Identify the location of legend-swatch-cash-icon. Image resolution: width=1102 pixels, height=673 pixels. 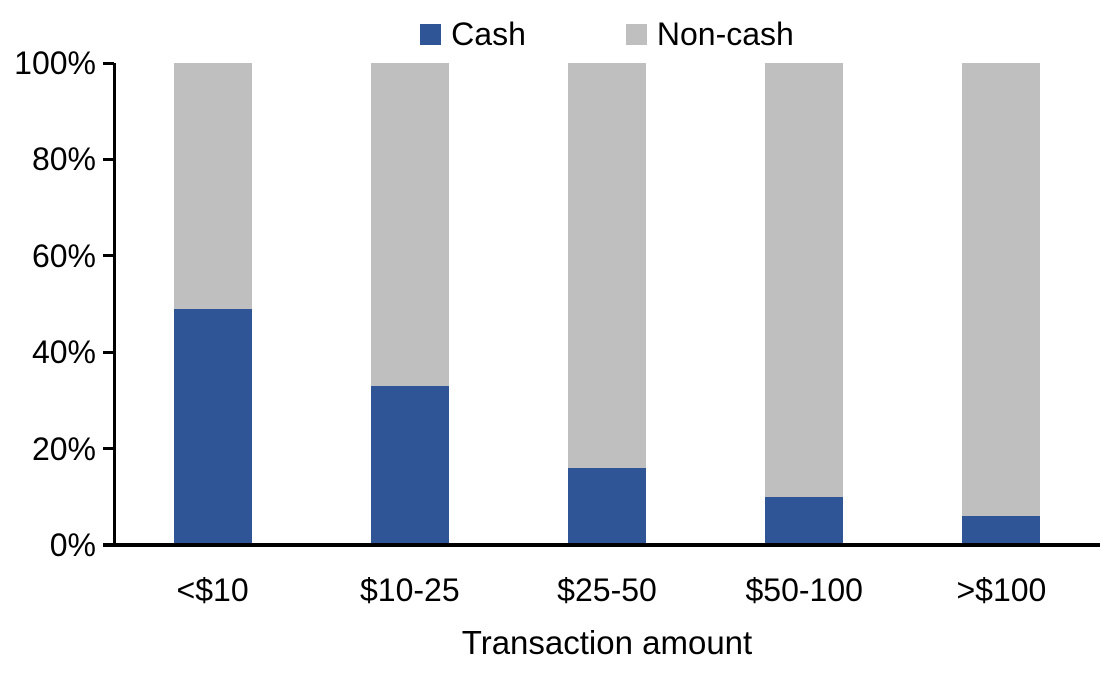
(431, 34).